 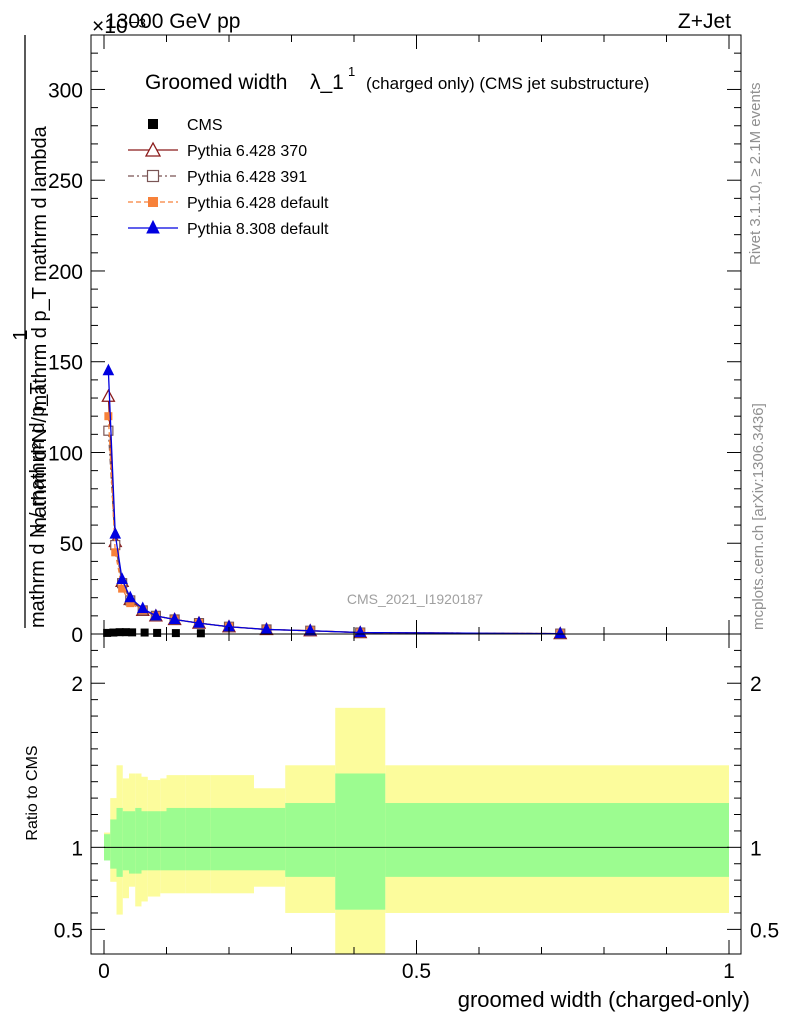 What do you see at coordinates (77, 848) in the screenshot?
I see `ratio-y-tick-label: 1` at bounding box center [77, 848].